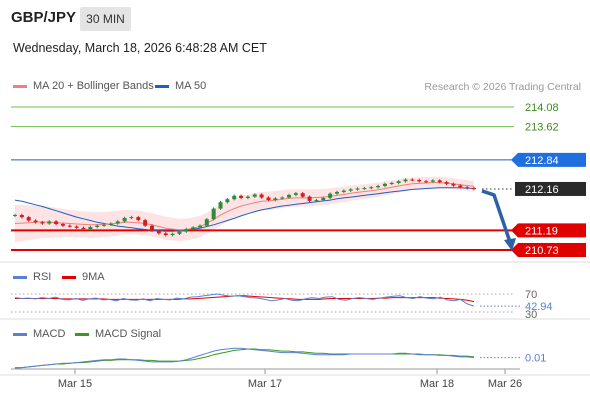 This screenshot has height=400, width=590. What do you see at coordinates (542, 190) in the screenshot?
I see `last-price-label: 212.16` at bounding box center [542, 190].